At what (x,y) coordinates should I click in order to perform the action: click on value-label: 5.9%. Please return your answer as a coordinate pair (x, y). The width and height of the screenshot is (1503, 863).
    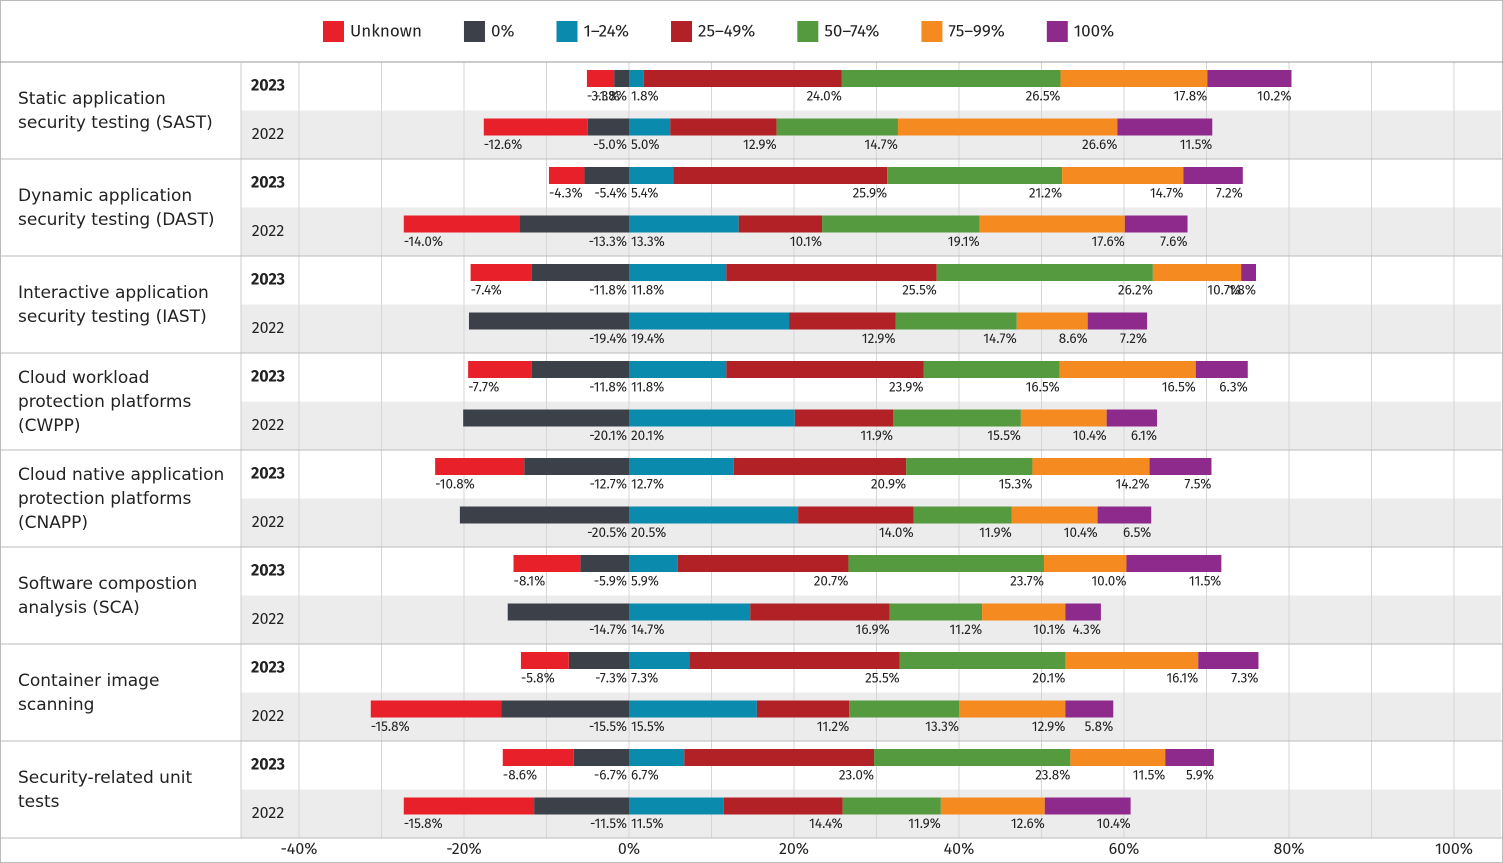
    Looking at the image, I should click on (645, 581).